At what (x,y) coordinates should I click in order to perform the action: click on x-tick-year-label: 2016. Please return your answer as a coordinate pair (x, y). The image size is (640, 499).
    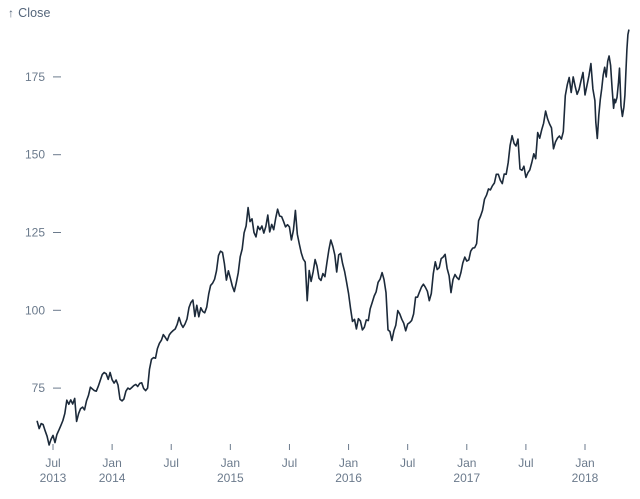
    Looking at the image, I should click on (348, 478).